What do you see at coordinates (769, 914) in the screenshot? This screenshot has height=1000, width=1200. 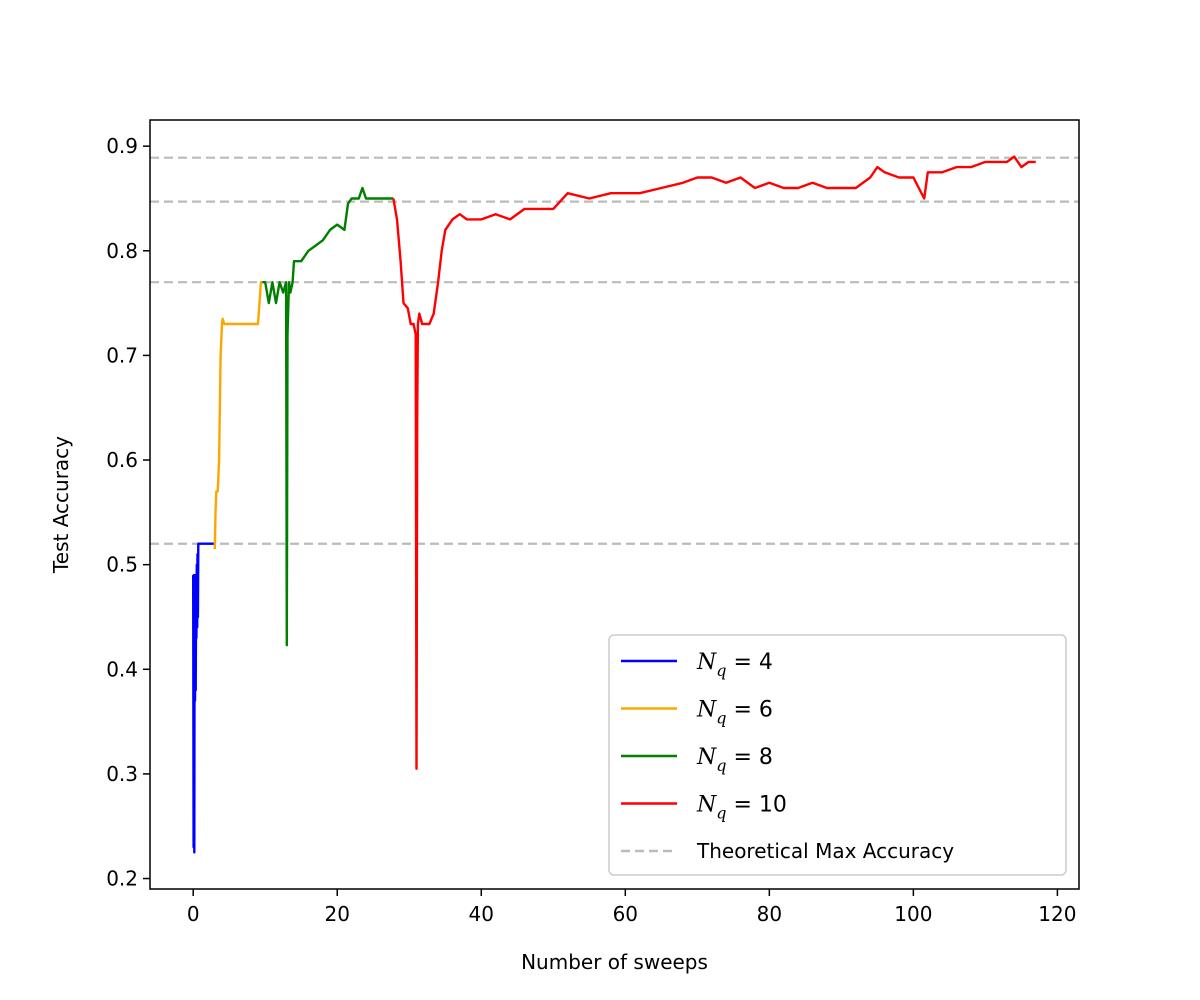 I see `x-tick-label: 80` at bounding box center [769, 914].